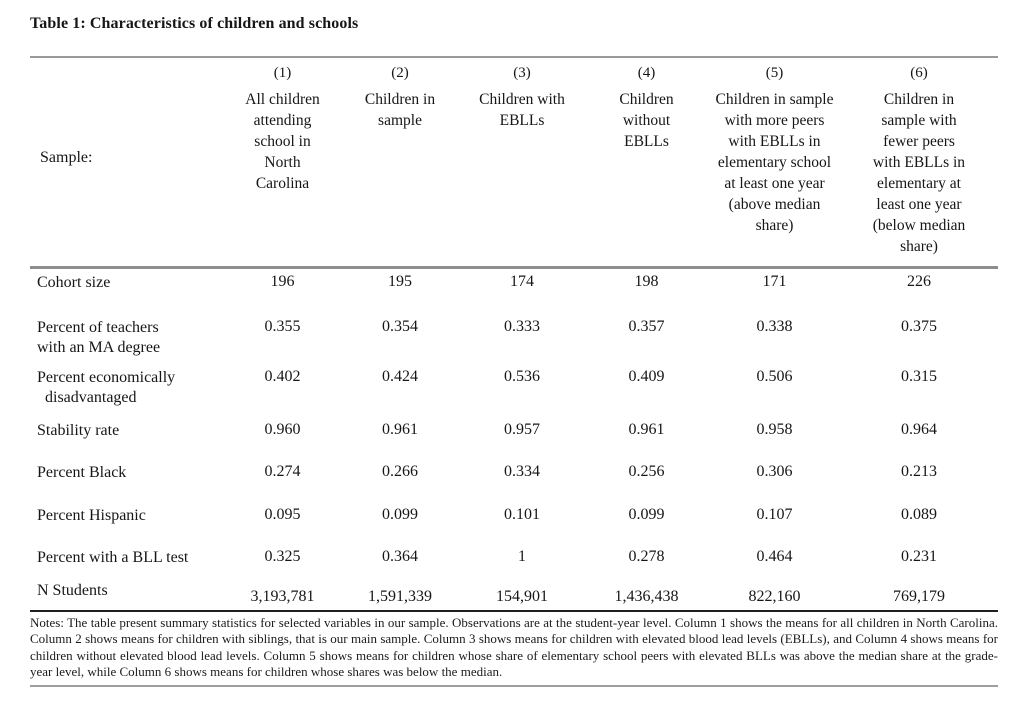 The image size is (1024, 711). I want to click on column-header: Children without EBLLs, so click(646, 179).